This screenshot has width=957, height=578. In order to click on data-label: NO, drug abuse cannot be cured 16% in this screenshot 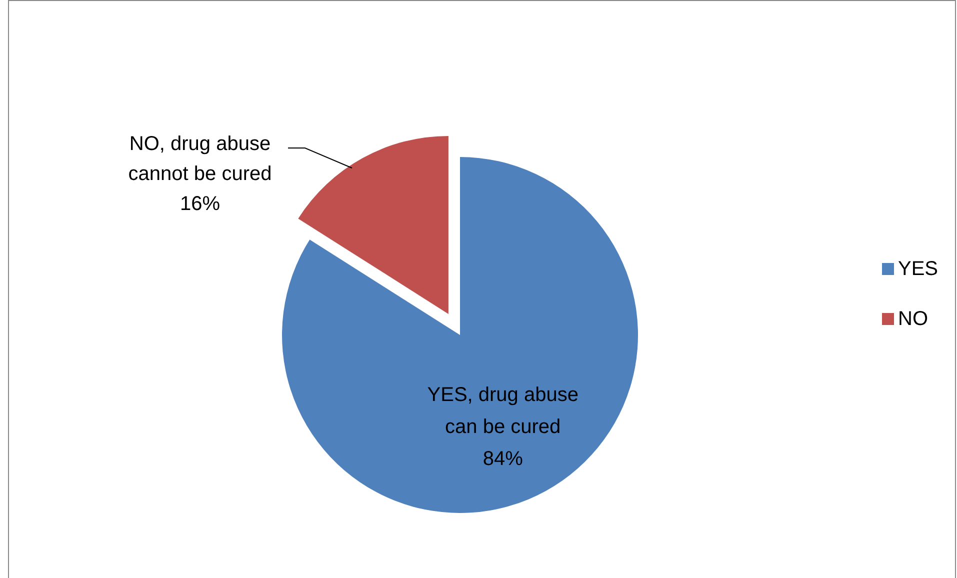, I will do `click(200, 174)`.